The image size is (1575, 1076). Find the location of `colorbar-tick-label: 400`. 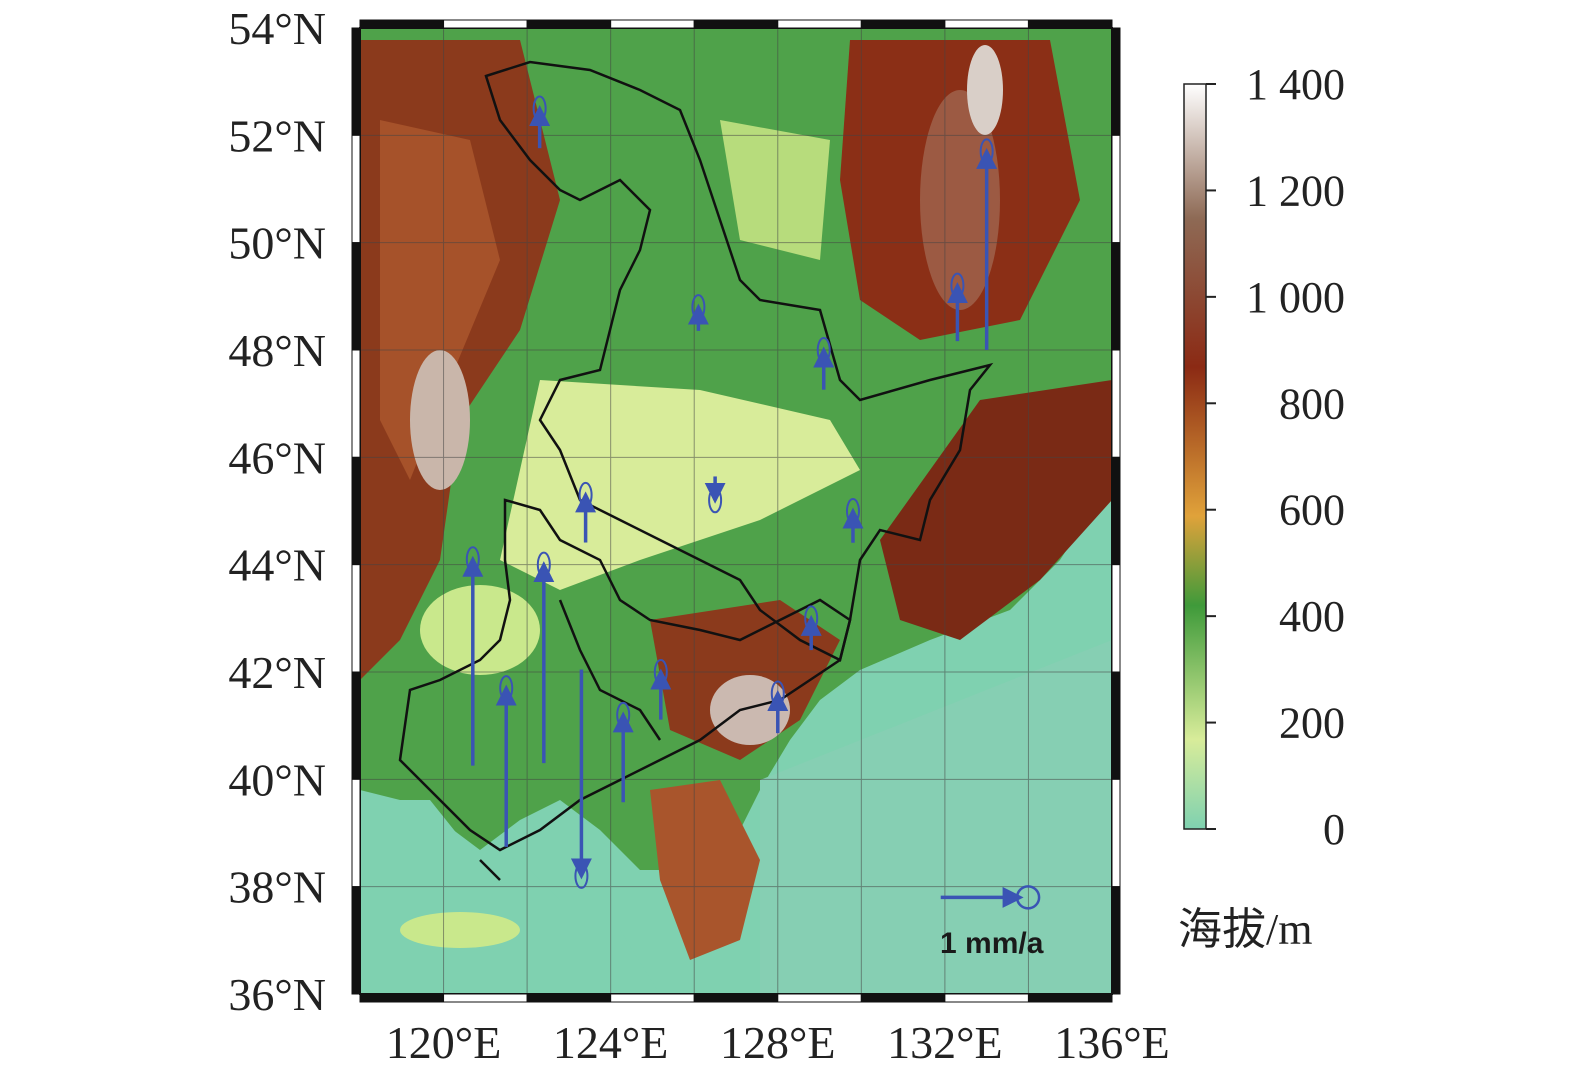

colorbar-tick-label: 400 is located at coordinates (1312, 616).